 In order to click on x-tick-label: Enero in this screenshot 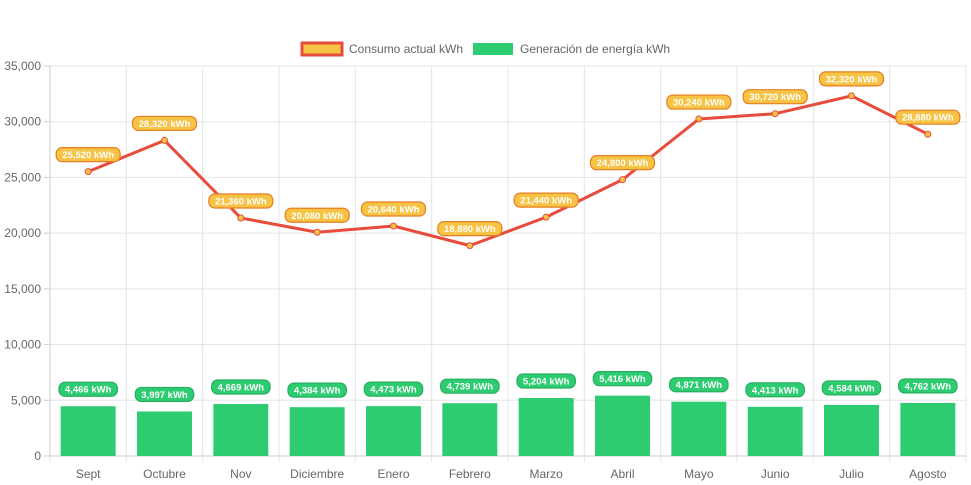, I will do `click(393, 474)`.